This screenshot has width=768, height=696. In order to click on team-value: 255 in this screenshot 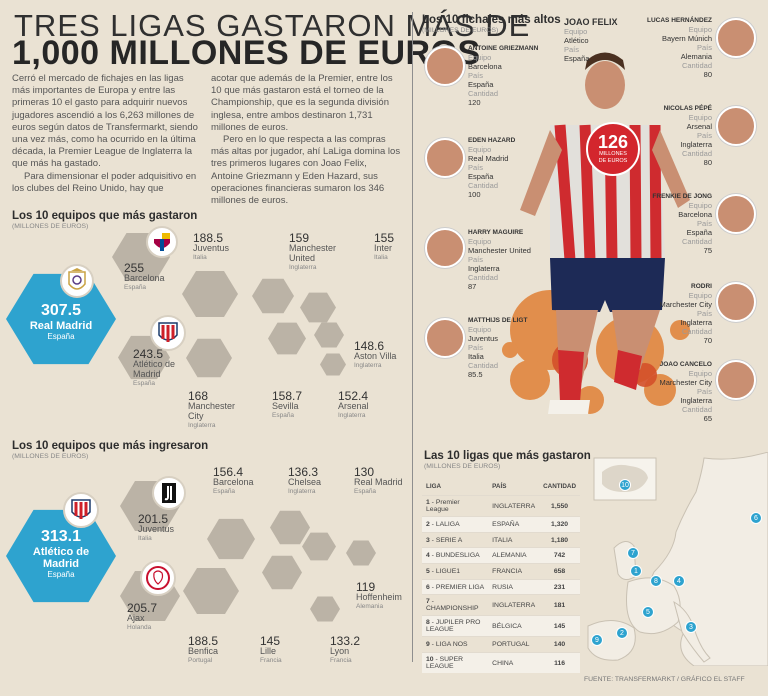, I will do `click(134, 268)`.